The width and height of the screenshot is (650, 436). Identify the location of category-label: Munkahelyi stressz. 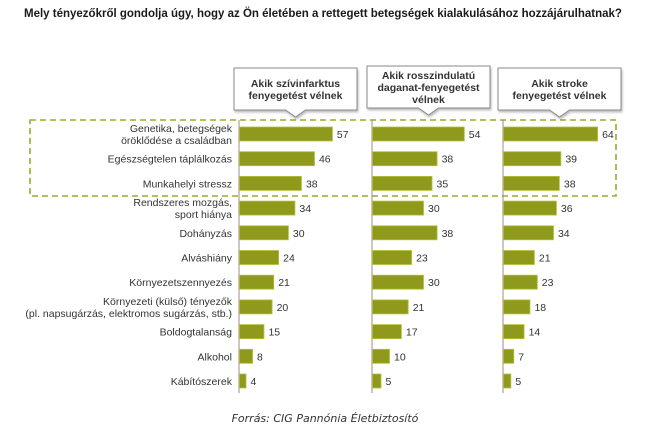
(187, 184).